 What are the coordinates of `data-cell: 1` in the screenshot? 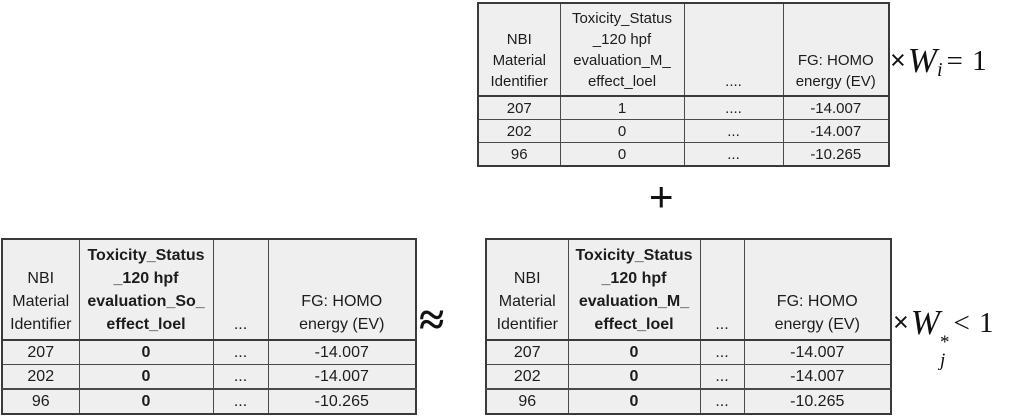 It's located at (622, 107).